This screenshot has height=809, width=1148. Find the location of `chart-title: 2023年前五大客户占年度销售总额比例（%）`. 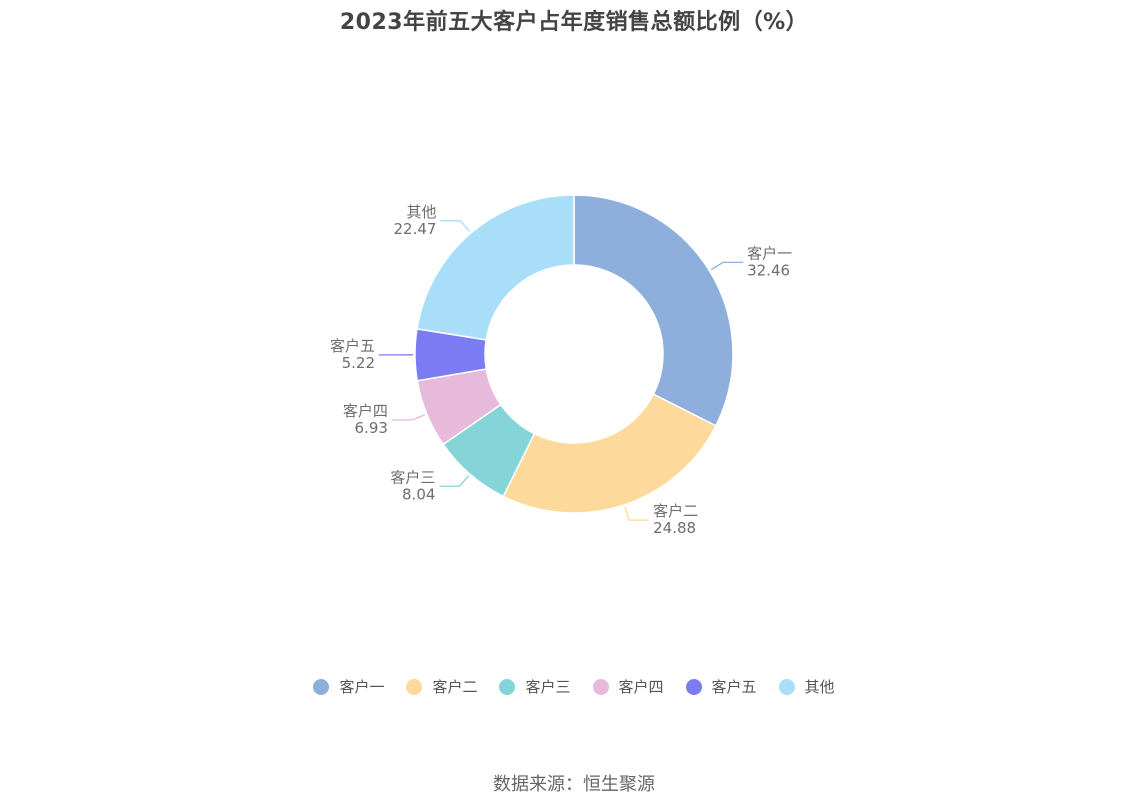

chart-title: 2023年前五大客户占年度销售总额比例（%） is located at coordinates (574, 22).